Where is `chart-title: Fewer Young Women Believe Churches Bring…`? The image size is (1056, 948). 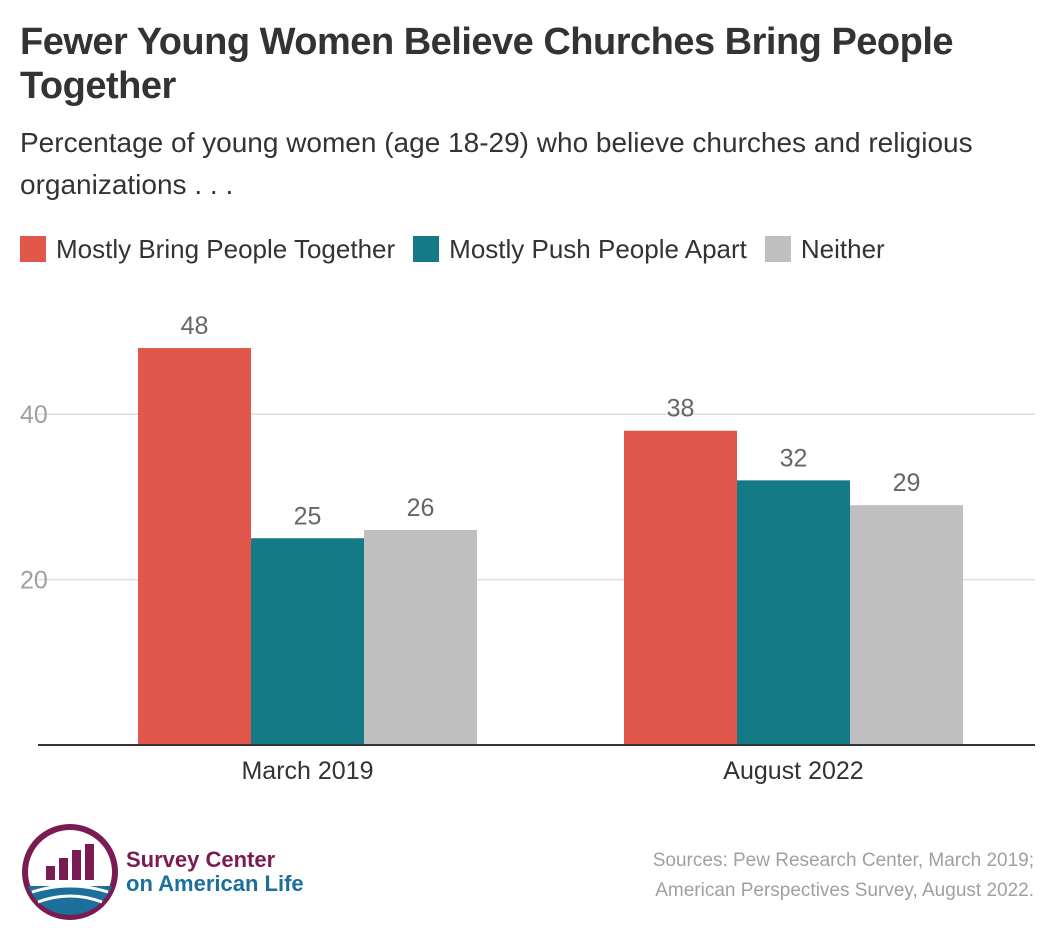
chart-title: Fewer Young Women Believe Churches Bring… is located at coordinates (487, 64).